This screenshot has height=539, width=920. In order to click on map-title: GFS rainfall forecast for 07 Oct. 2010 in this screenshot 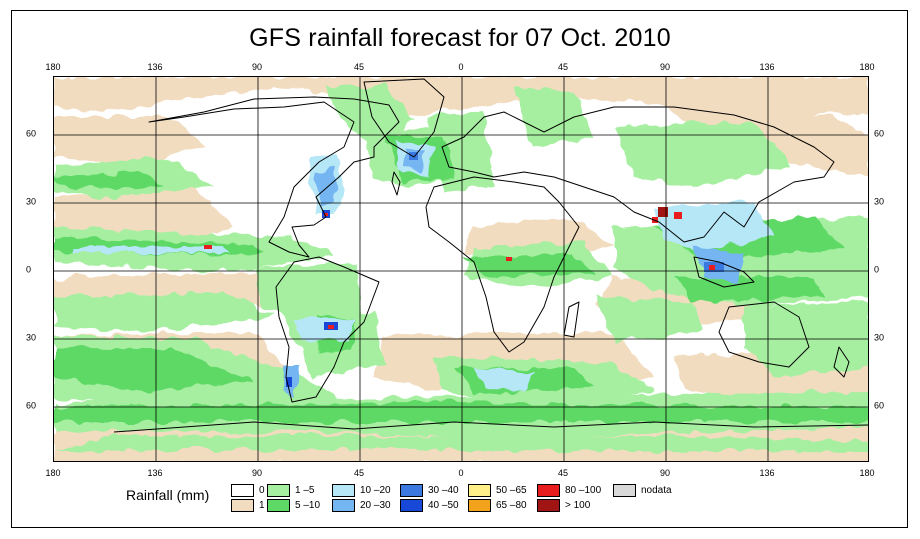, I will do `click(460, 38)`.